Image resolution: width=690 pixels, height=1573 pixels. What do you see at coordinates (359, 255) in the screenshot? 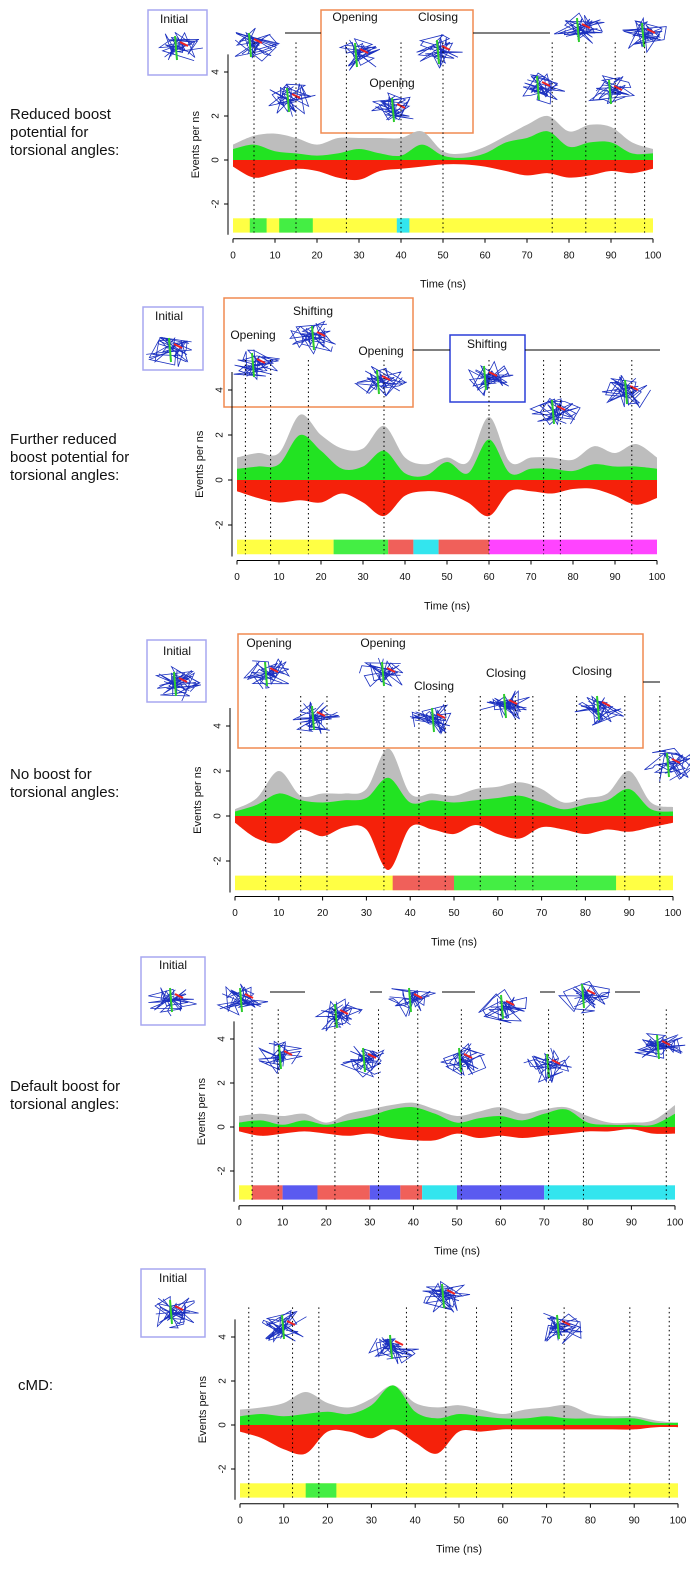
I see `x-tick-label: 30` at bounding box center [359, 255].